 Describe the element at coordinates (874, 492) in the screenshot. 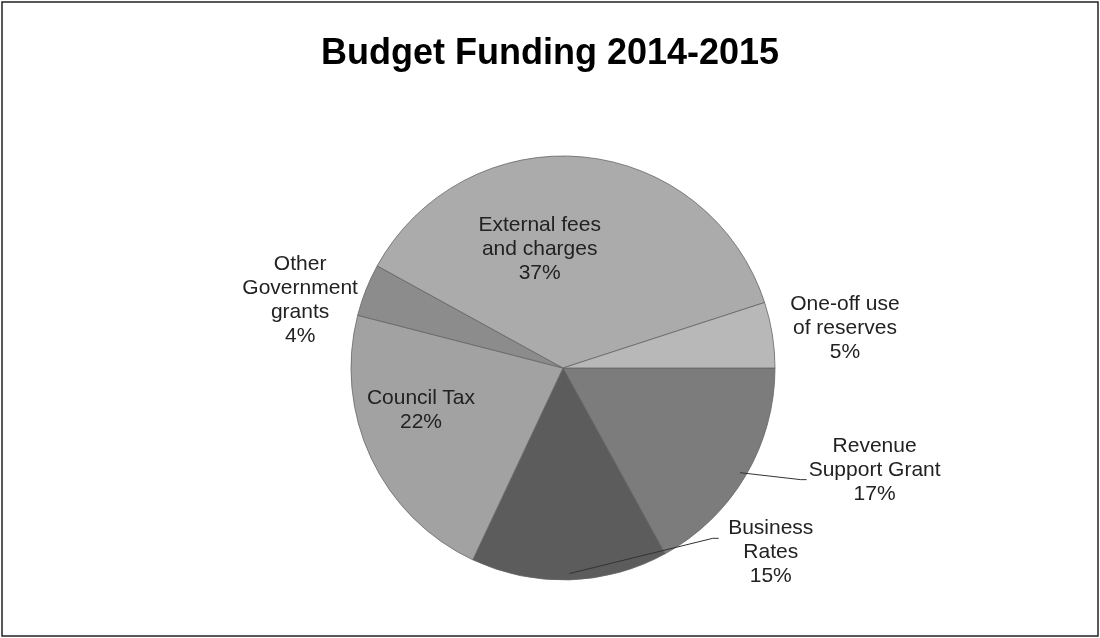

I see `data-label: 17%` at that location.